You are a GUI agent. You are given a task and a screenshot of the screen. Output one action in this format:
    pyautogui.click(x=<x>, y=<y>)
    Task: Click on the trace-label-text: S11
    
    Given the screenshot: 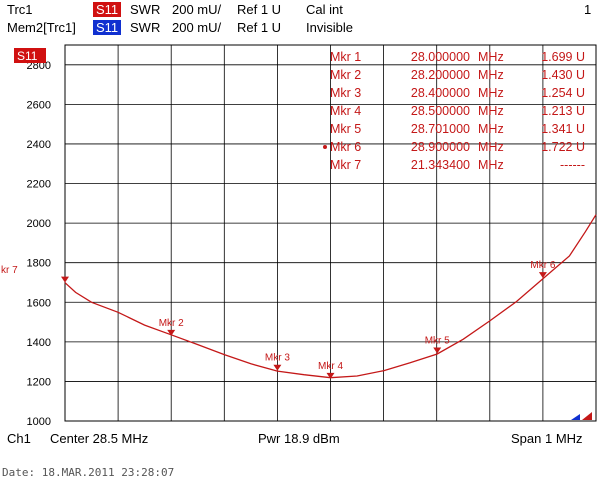 What is the action you would take?
    pyautogui.click(x=27, y=56)
    